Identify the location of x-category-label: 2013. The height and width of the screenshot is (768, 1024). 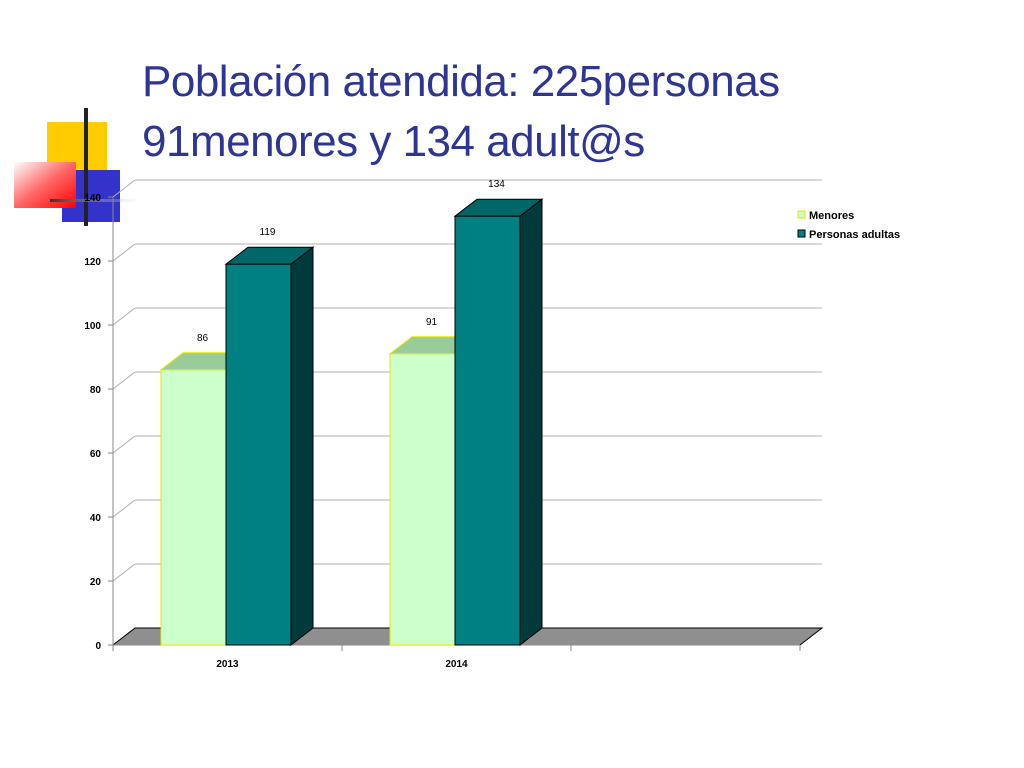
(227, 664).